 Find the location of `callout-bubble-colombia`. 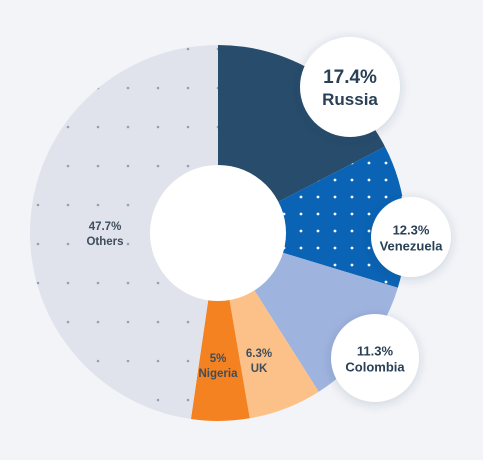

callout-bubble-colombia is located at coordinates (375, 358).